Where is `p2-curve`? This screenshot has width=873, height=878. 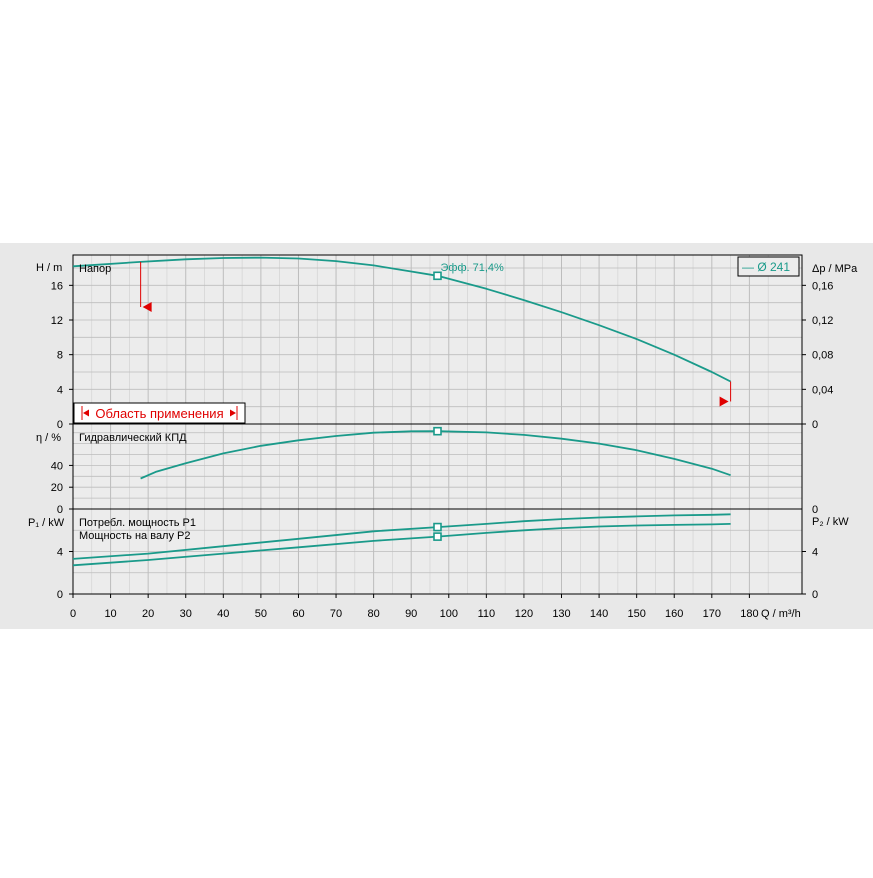
p2-curve is located at coordinates (401, 545).